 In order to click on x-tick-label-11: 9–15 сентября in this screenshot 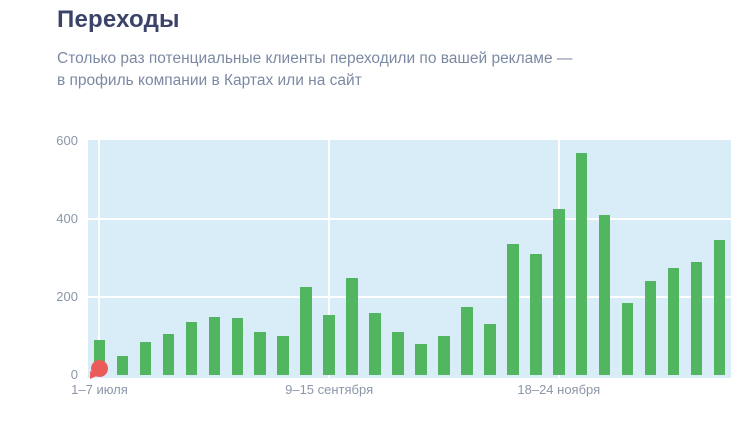, I will do `click(329, 389)`.